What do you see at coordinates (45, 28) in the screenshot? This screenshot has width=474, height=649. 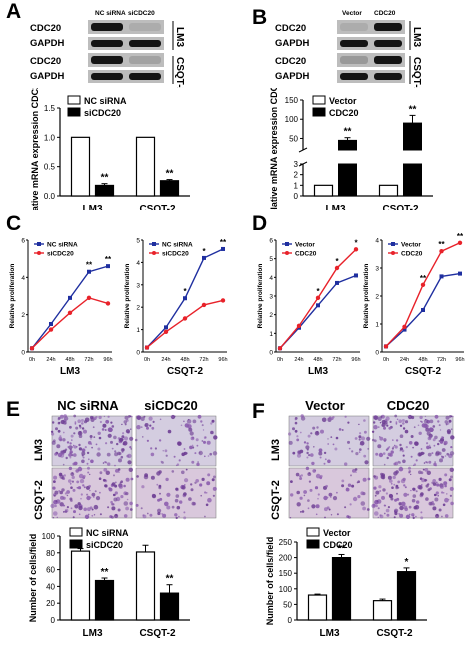 I see `blot-a-band-label-1: CDC20` at bounding box center [45, 28].